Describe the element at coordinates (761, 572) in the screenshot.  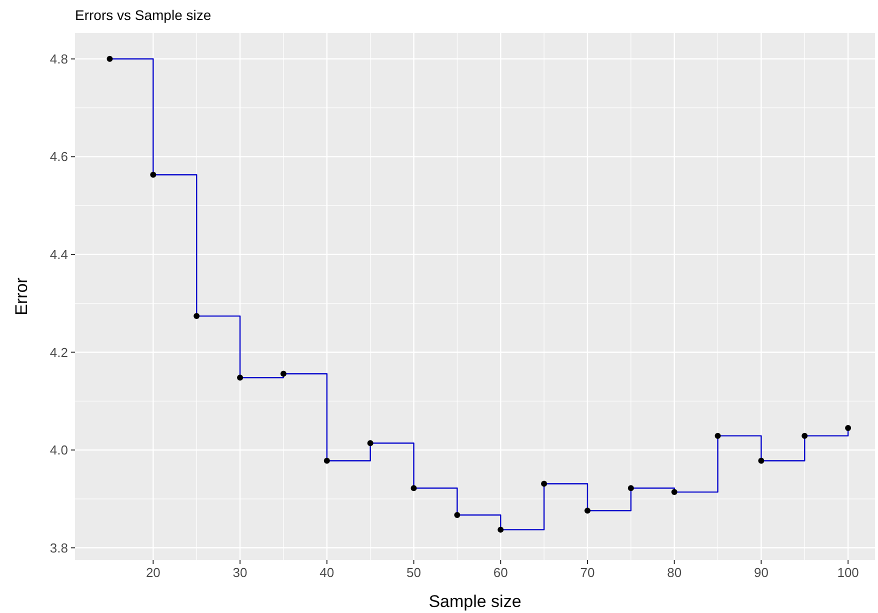
I see `x-tick-label: 90` at that location.